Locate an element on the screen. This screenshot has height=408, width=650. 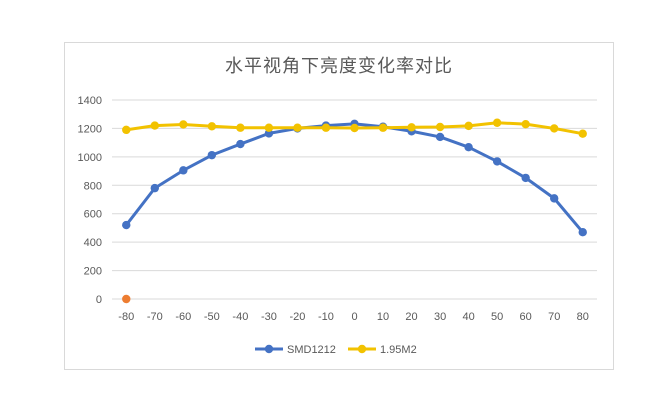
x-tick-label: 60 is located at coordinates (526, 317).